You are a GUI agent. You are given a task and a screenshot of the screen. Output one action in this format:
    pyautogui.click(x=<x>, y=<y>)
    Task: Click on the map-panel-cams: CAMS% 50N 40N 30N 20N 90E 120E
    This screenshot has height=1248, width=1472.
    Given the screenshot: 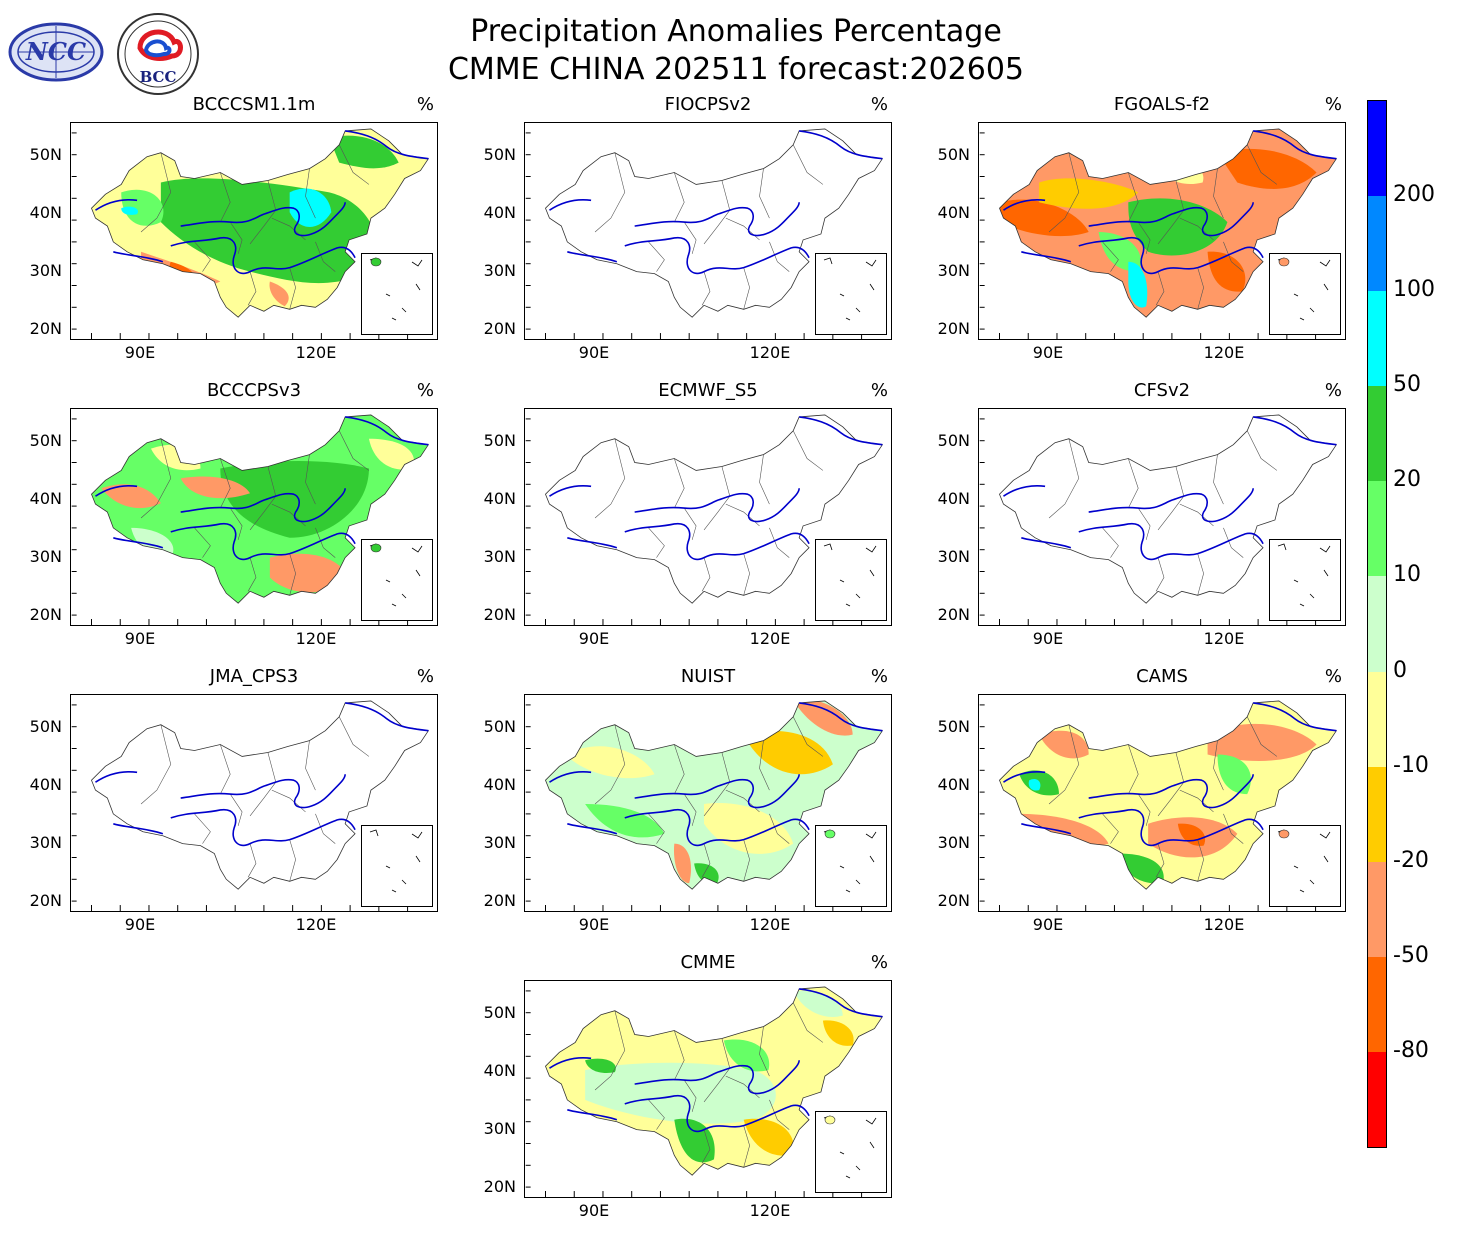 What is the action you would take?
    pyautogui.click(x=1128, y=801)
    